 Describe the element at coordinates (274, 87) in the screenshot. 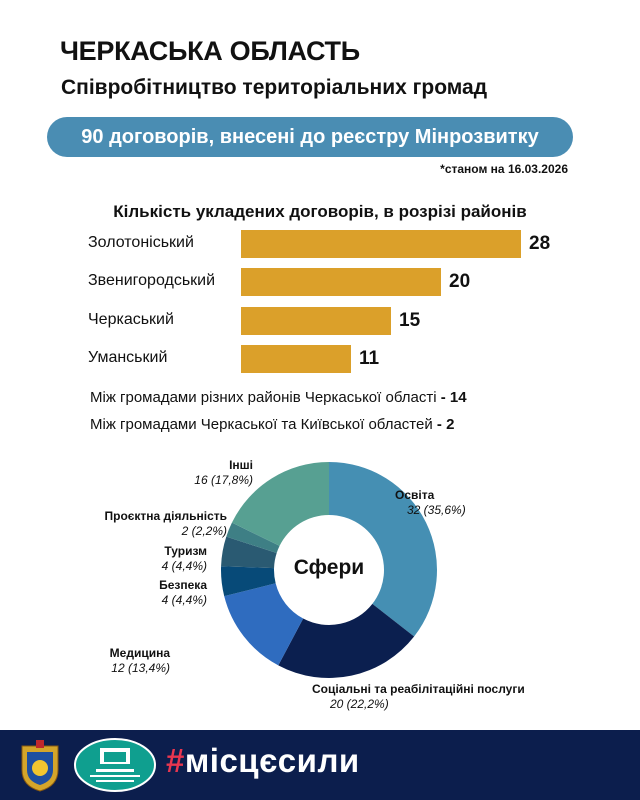

I see `page-subtitle: Співробітництво територіальних громад` at that location.